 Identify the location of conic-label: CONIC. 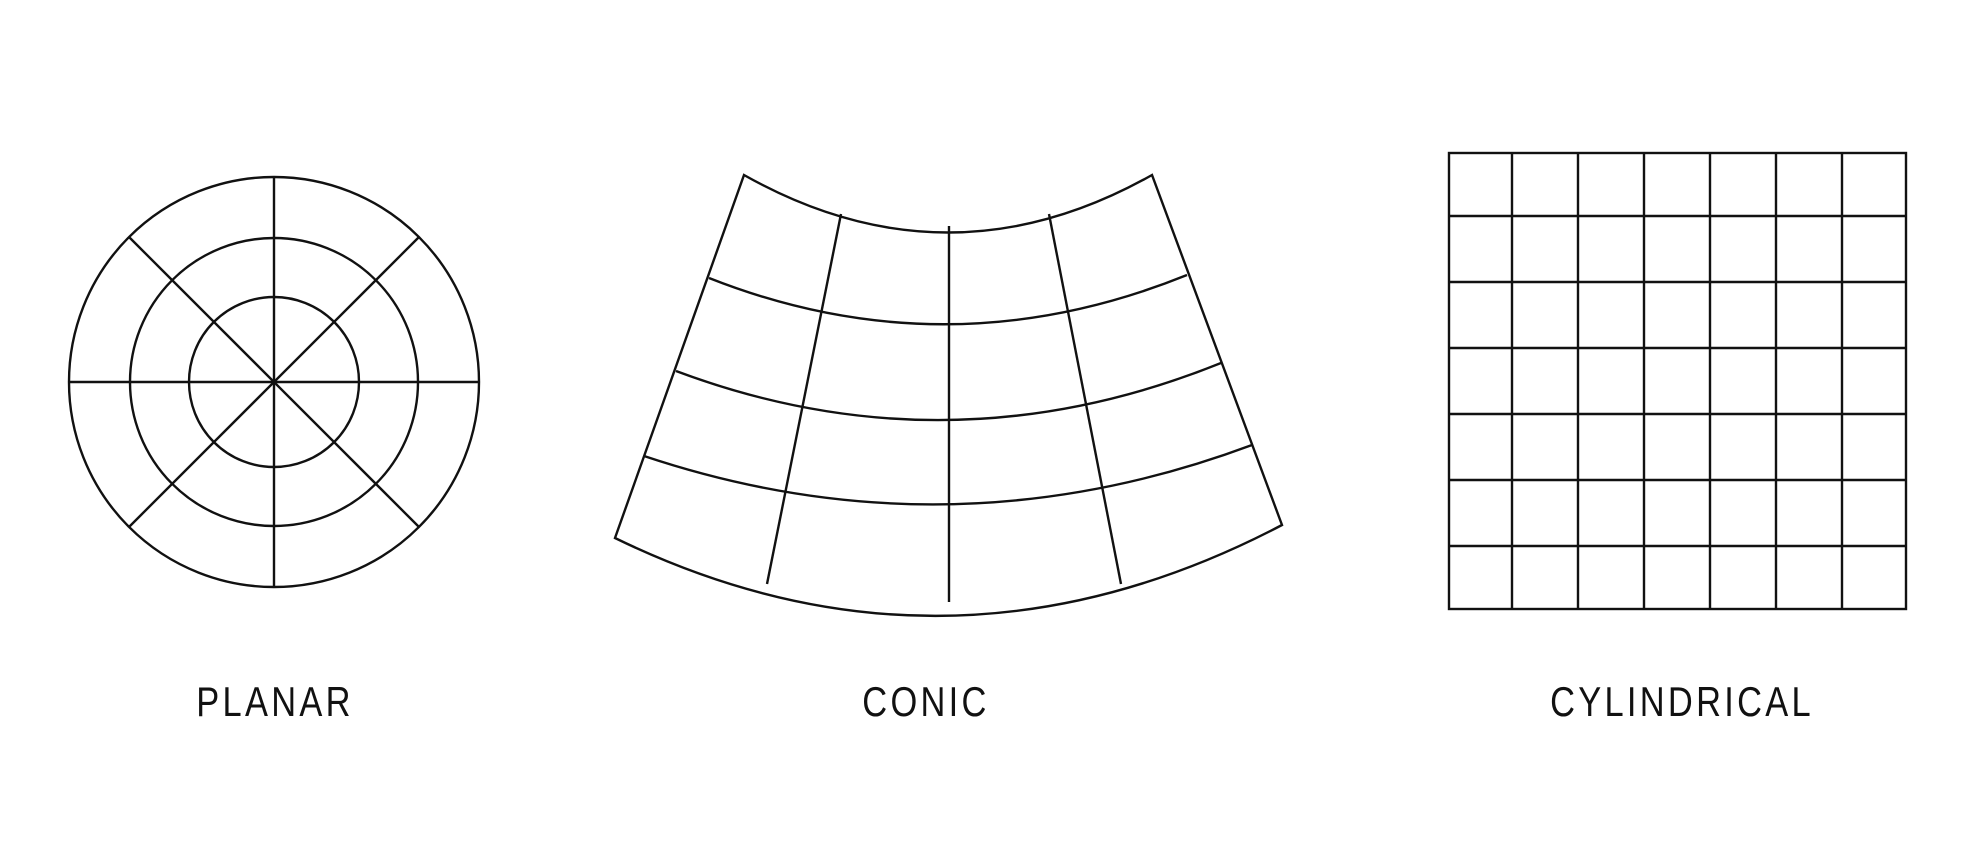
(926, 701).